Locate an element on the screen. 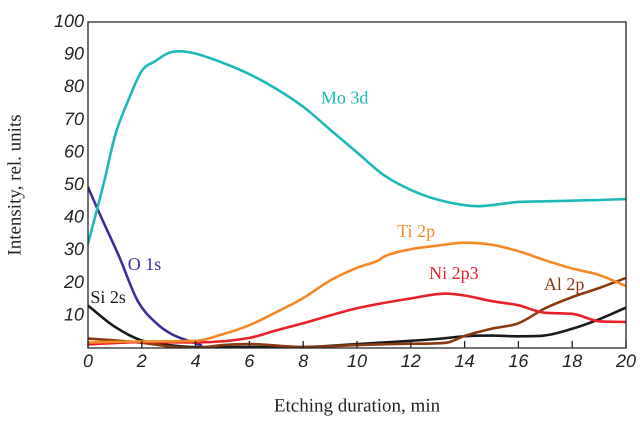 This screenshot has height=422, width=640. y-tick-label: 70 is located at coordinates (74, 118).